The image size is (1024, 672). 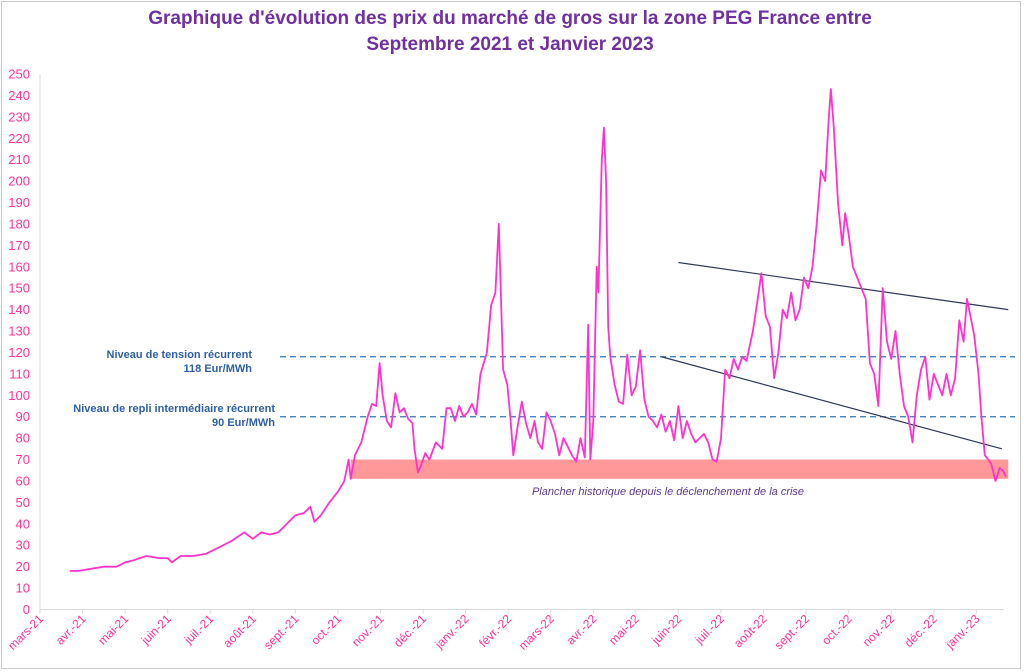 What do you see at coordinates (921, 630) in the screenshot?
I see `x-tick-label: déc.-22` at bounding box center [921, 630].